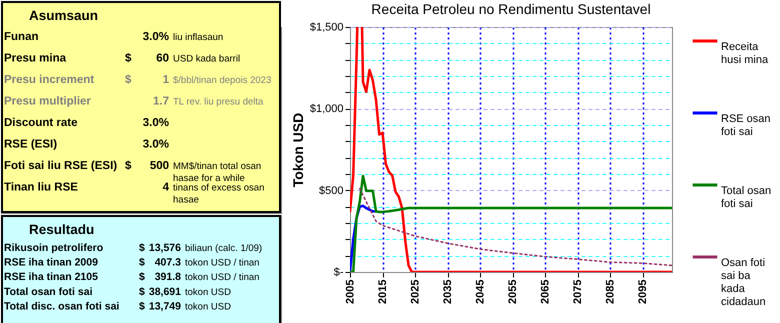  What do you see at coordinates (206, 59) in the screenshot?
I see `text: USD kada barril` at bounding box center [206, 59].